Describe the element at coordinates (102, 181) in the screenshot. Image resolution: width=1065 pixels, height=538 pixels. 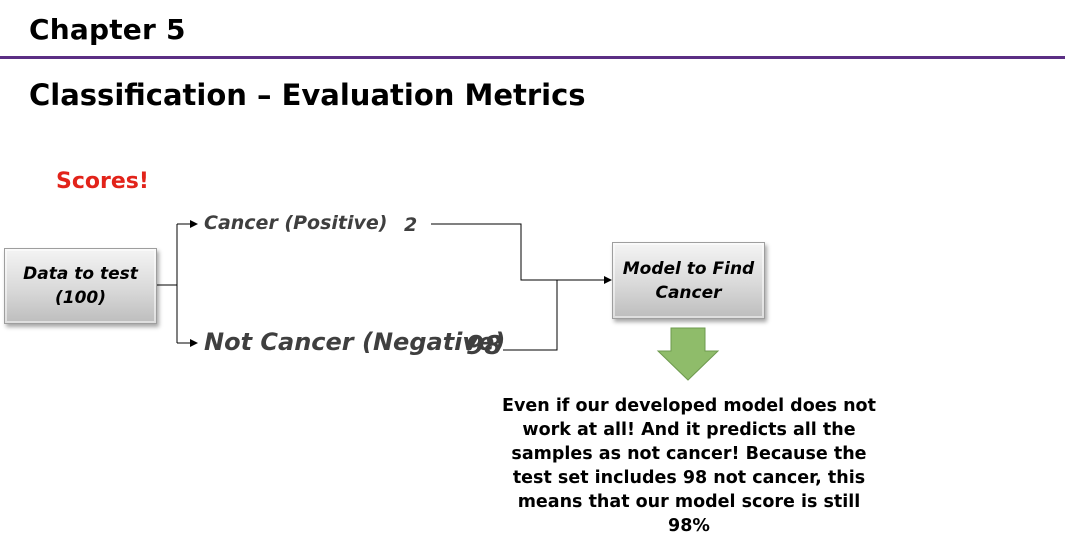
I see `scores-label: Scores!` at that location.